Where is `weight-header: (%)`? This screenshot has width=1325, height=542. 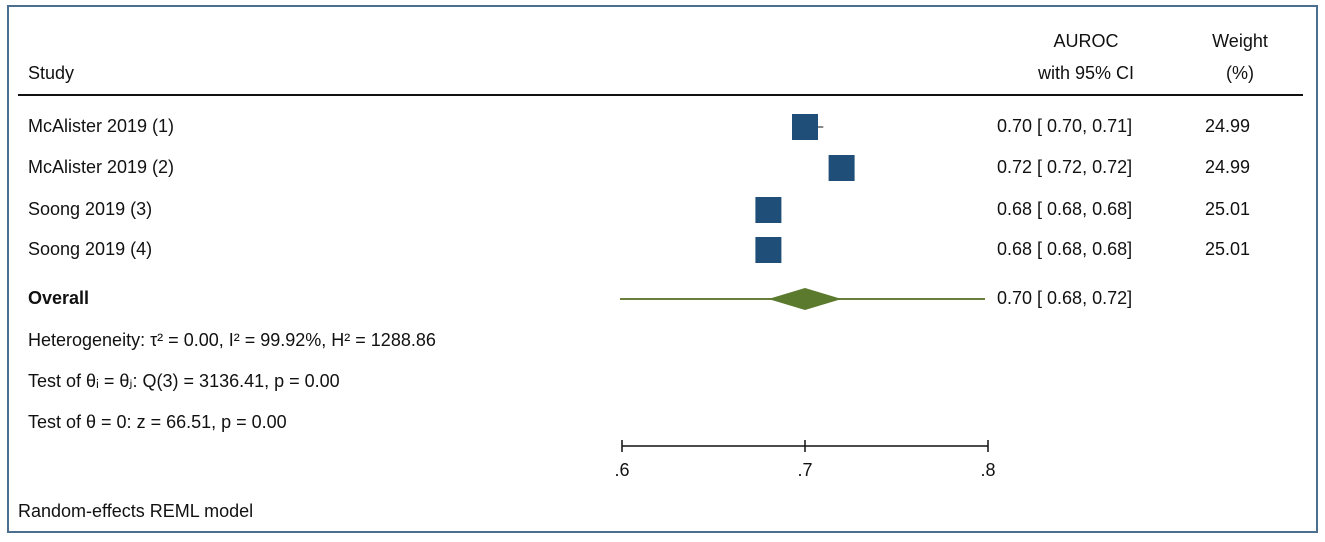
weight-header: (%) is located at coordinates (1240, 73).